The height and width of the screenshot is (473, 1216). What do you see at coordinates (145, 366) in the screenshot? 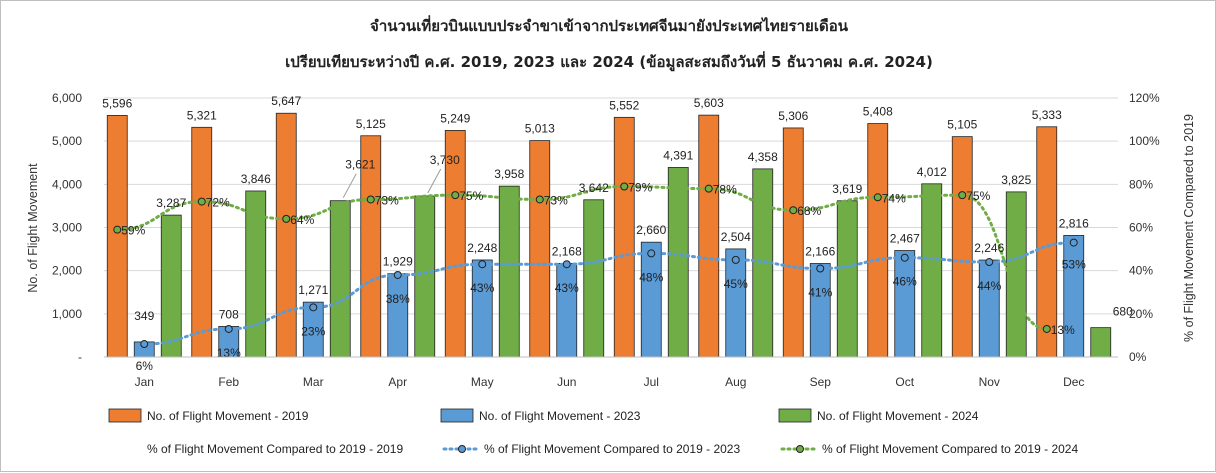
I see `pct-value-label: 6%` at bounding box center [145, 366].